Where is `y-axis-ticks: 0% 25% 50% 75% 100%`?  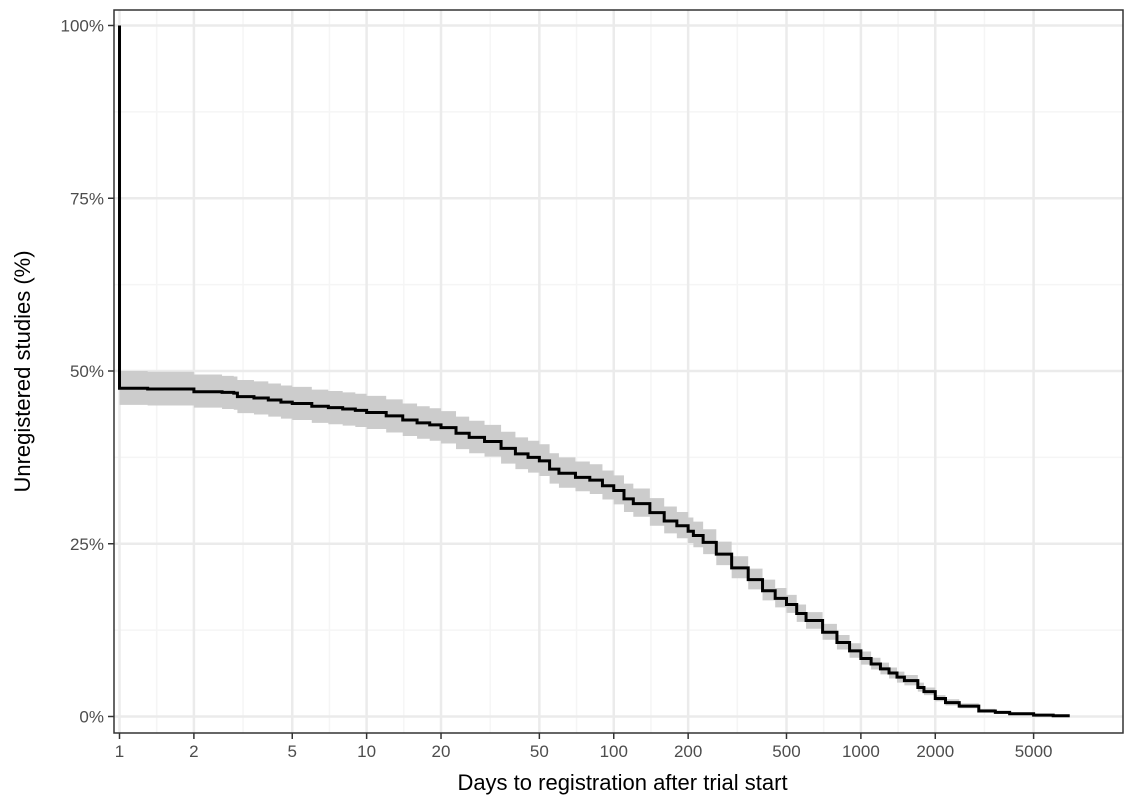
y-axis-ticks: 0% 25% 50% 75% 100% is located at coordinates (87, 372).